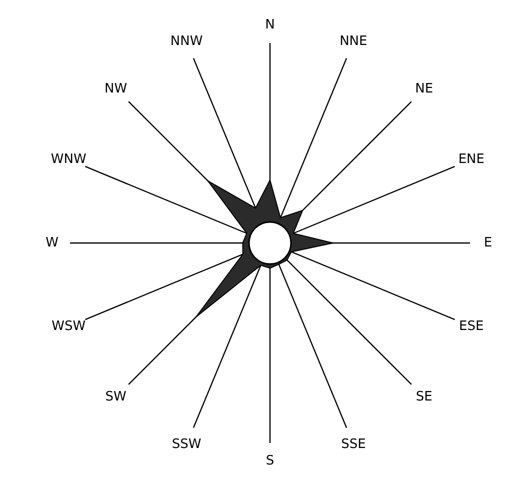 The width and height of the screenshot is (532, 481). Describe the element at coordinates (270, 461) in the screenshot. I see `spoke-label: S` at that location.